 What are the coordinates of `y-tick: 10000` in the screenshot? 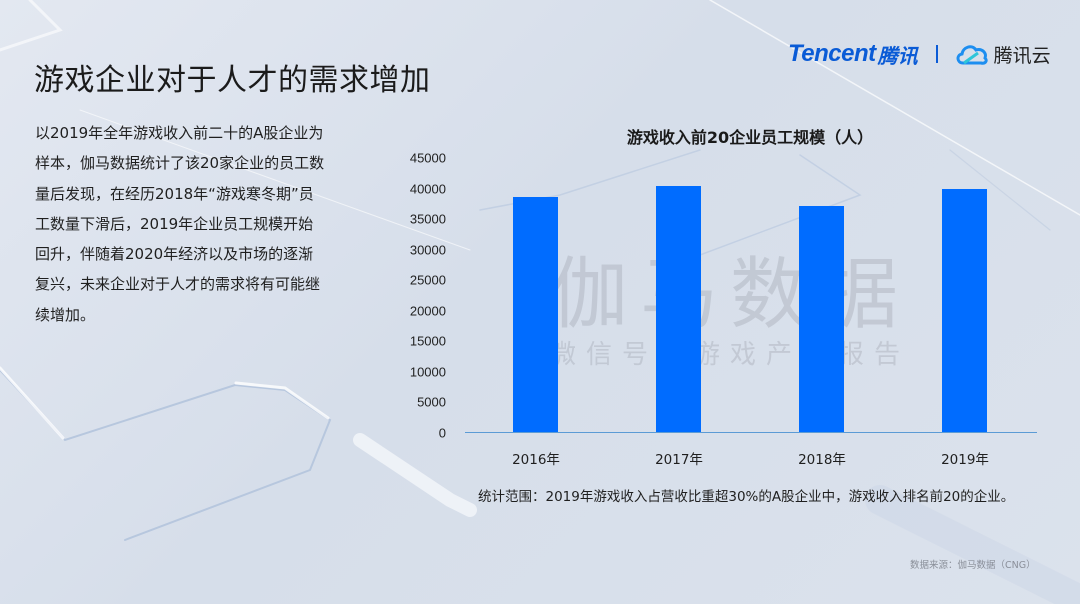 It's located at (427, 372).